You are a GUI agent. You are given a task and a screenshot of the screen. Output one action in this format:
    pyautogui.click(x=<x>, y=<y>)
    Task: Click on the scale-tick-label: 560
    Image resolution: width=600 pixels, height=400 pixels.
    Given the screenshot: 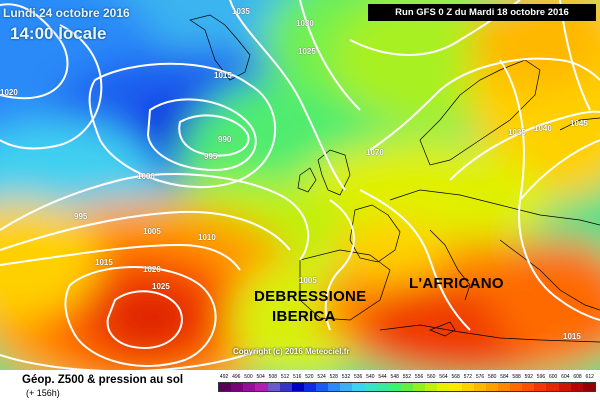 What is the action you would take?
    pyautogui.click(x=431, y=377)
    